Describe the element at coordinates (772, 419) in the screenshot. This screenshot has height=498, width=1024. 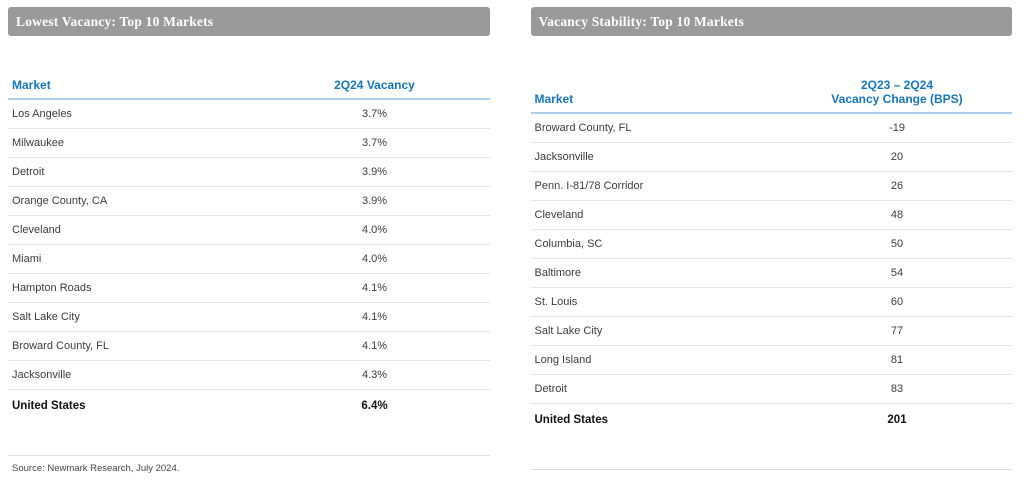
I see `table-total-row: United States 201` at that location.